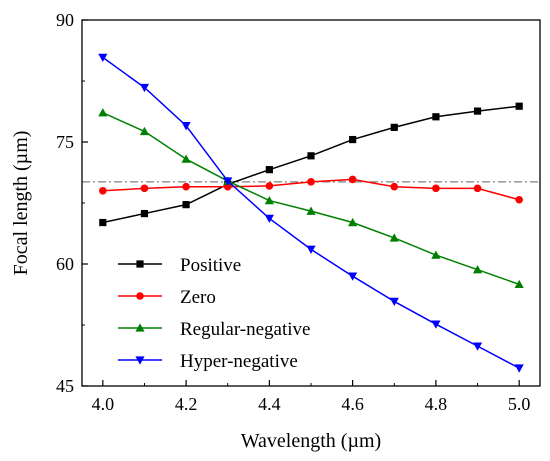 This screenshot has width=550, height=461. I want to click on x-tick-label: 4.6, so click(352, 404).